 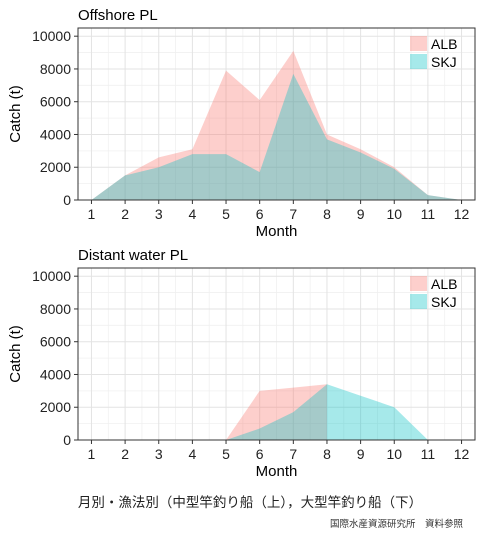 I want to click on chart-title: Offshore PL, so click(x=118, y=15).